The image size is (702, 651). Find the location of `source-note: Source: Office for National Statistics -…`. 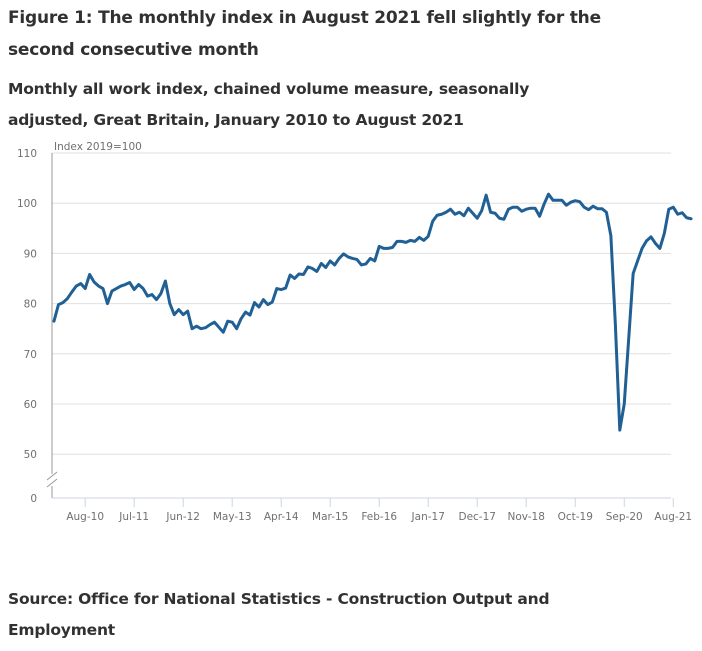

source-note: Source: Office for National Statistics -… is located at coordinates (279, 614).